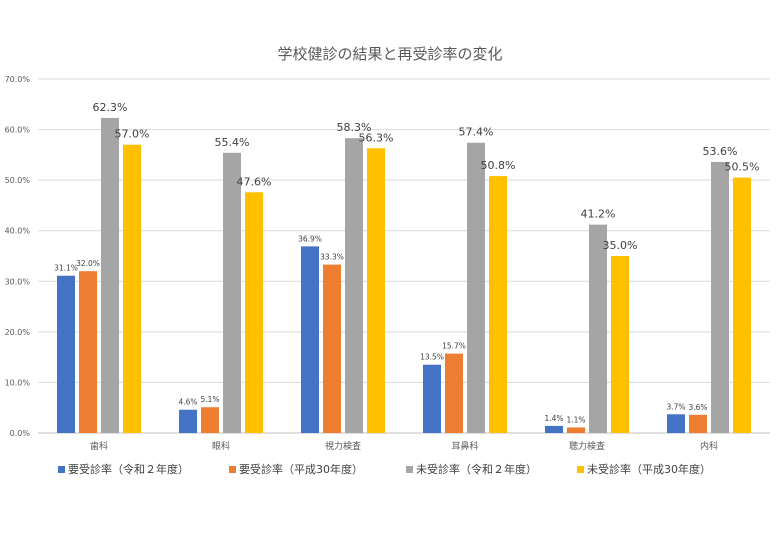 This screenshot has width=780, height=545. Describe the element at coordinates (18, 231) in the screenshot. I see `y-tick-label: 40.0%` at that location.